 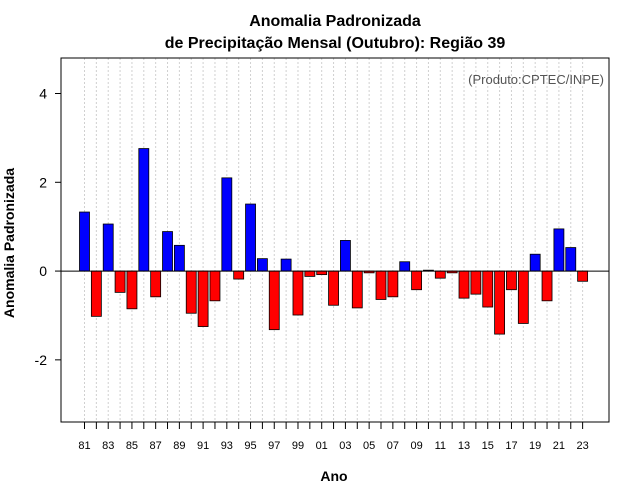 I want to click on x-tick-label-97: 97, so click(x=274, y=446).